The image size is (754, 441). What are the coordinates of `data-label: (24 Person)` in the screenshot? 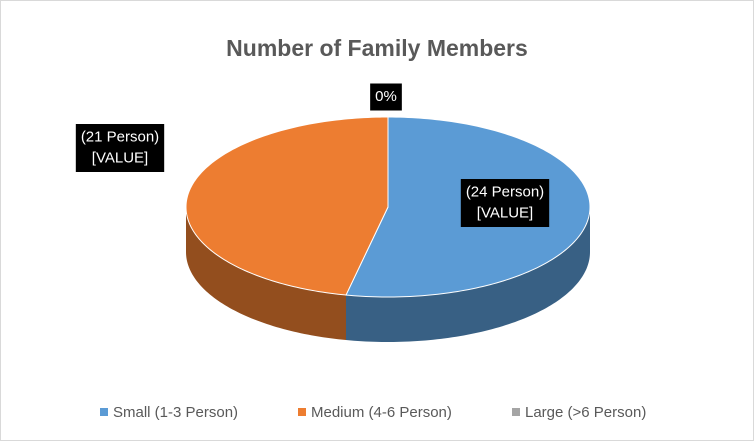 It's located at (505, 191).